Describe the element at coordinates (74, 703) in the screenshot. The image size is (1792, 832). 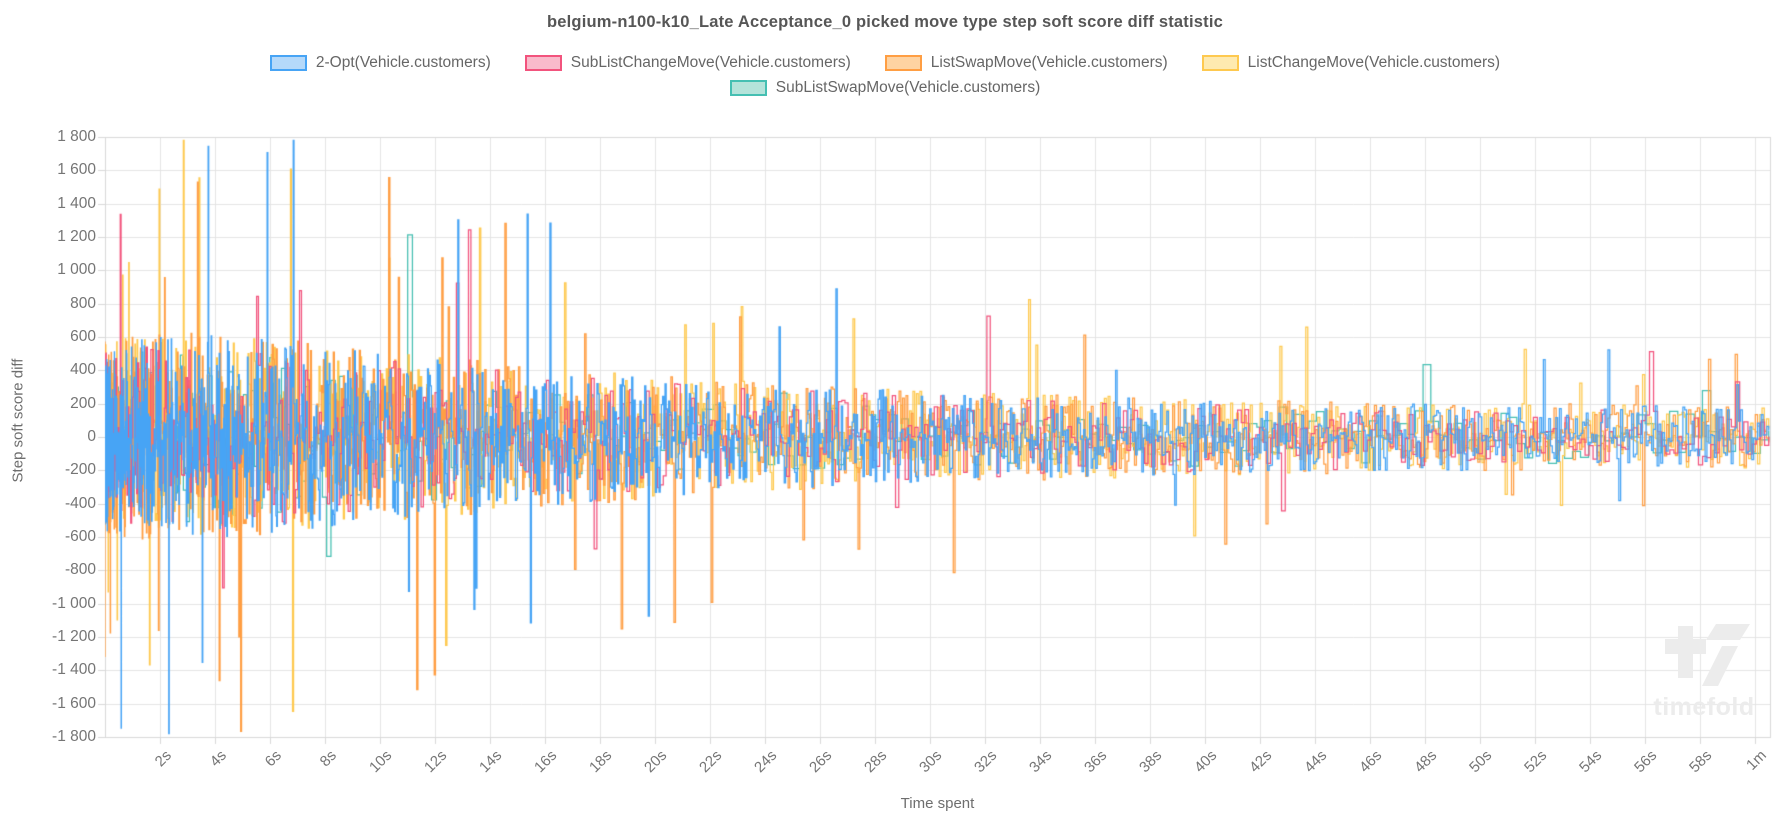
I see `y-tick-label: -1 600` at that location.